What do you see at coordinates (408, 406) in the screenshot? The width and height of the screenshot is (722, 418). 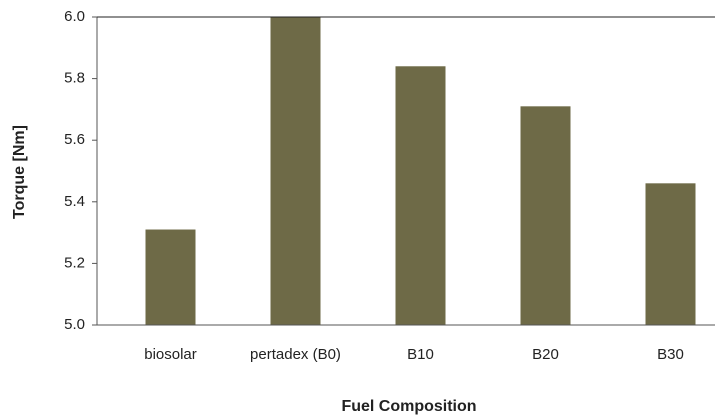 I see `x-axis-title: Fuel Composition` at bounding box center [408, 406].